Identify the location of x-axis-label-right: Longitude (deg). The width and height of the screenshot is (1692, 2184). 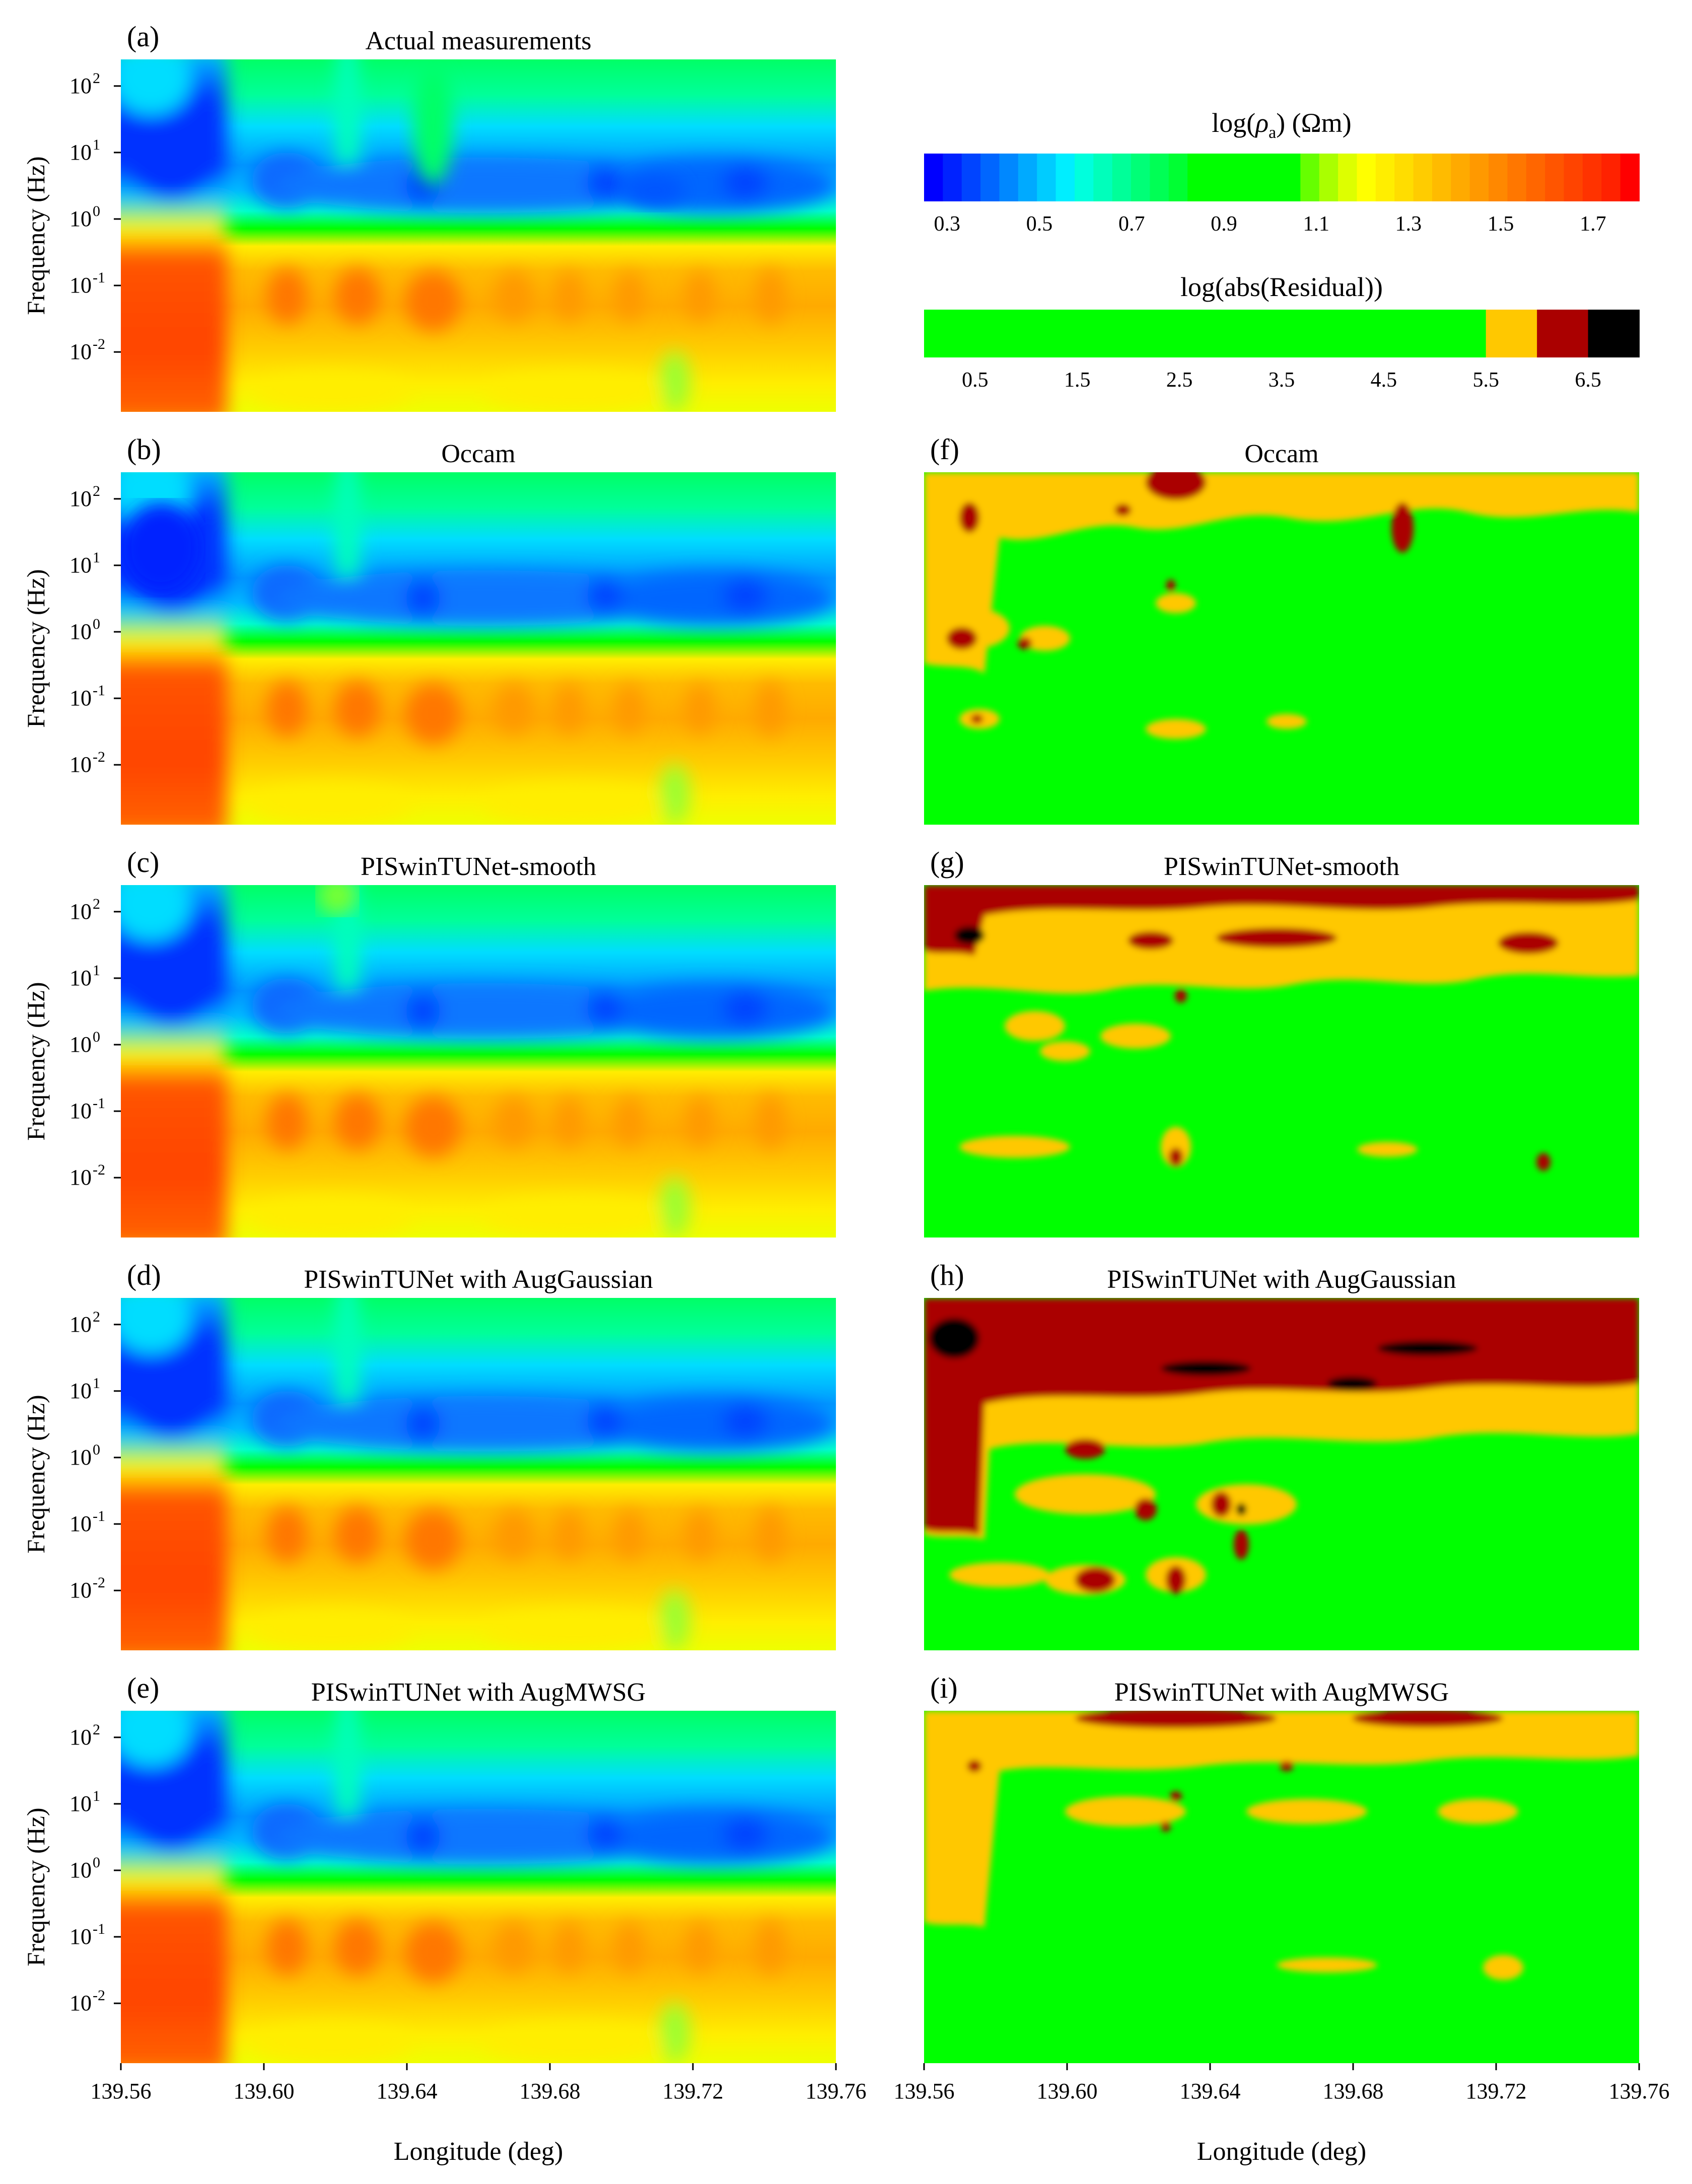
(1281, 2151).